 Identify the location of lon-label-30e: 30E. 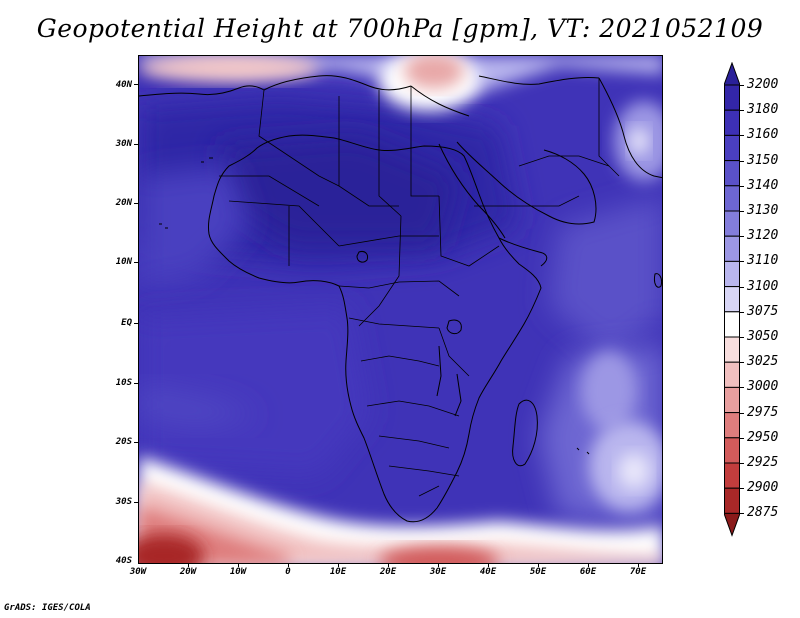
(438, 572).